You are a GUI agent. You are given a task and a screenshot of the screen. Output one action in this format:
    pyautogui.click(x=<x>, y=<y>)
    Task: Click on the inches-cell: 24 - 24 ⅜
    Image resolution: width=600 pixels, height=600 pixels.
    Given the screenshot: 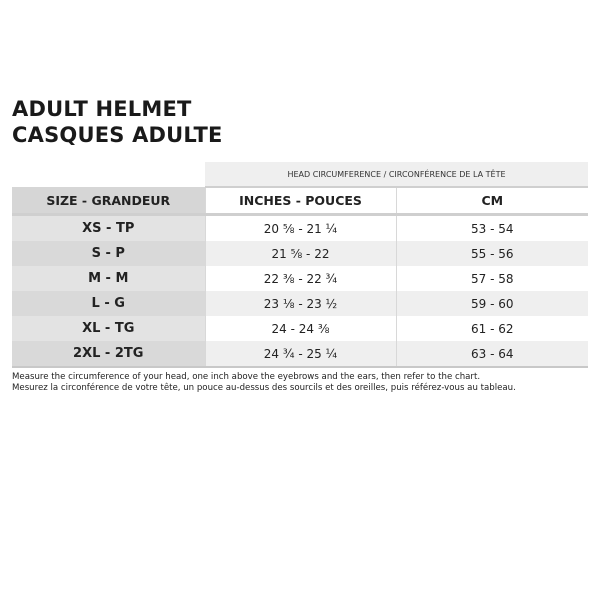 What is the action you would take?
    pyautogui.click(x=300, y=328)
    